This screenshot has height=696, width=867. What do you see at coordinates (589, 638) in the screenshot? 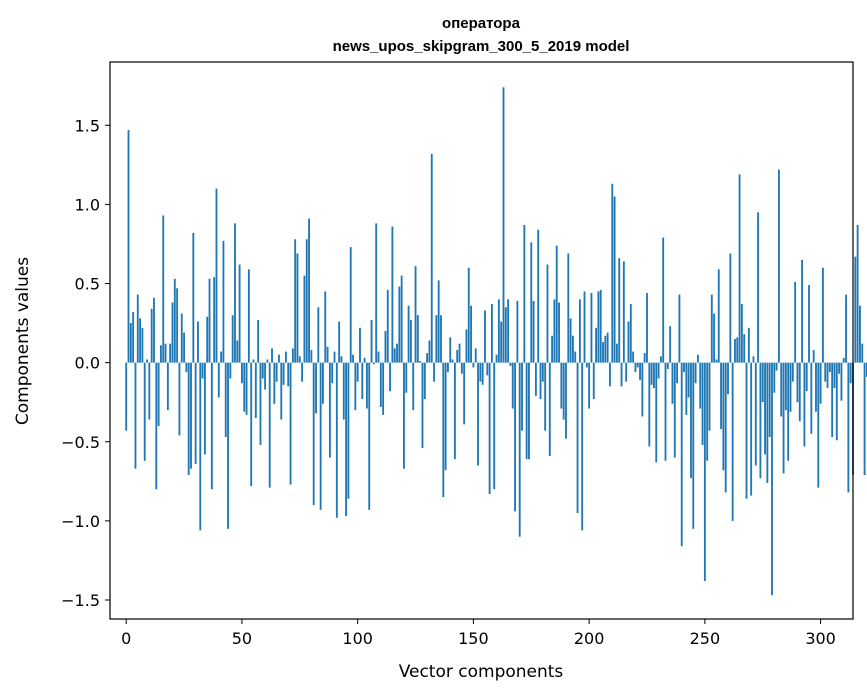
I see `x-tick-label: 200` at bounding box center [589, 638].